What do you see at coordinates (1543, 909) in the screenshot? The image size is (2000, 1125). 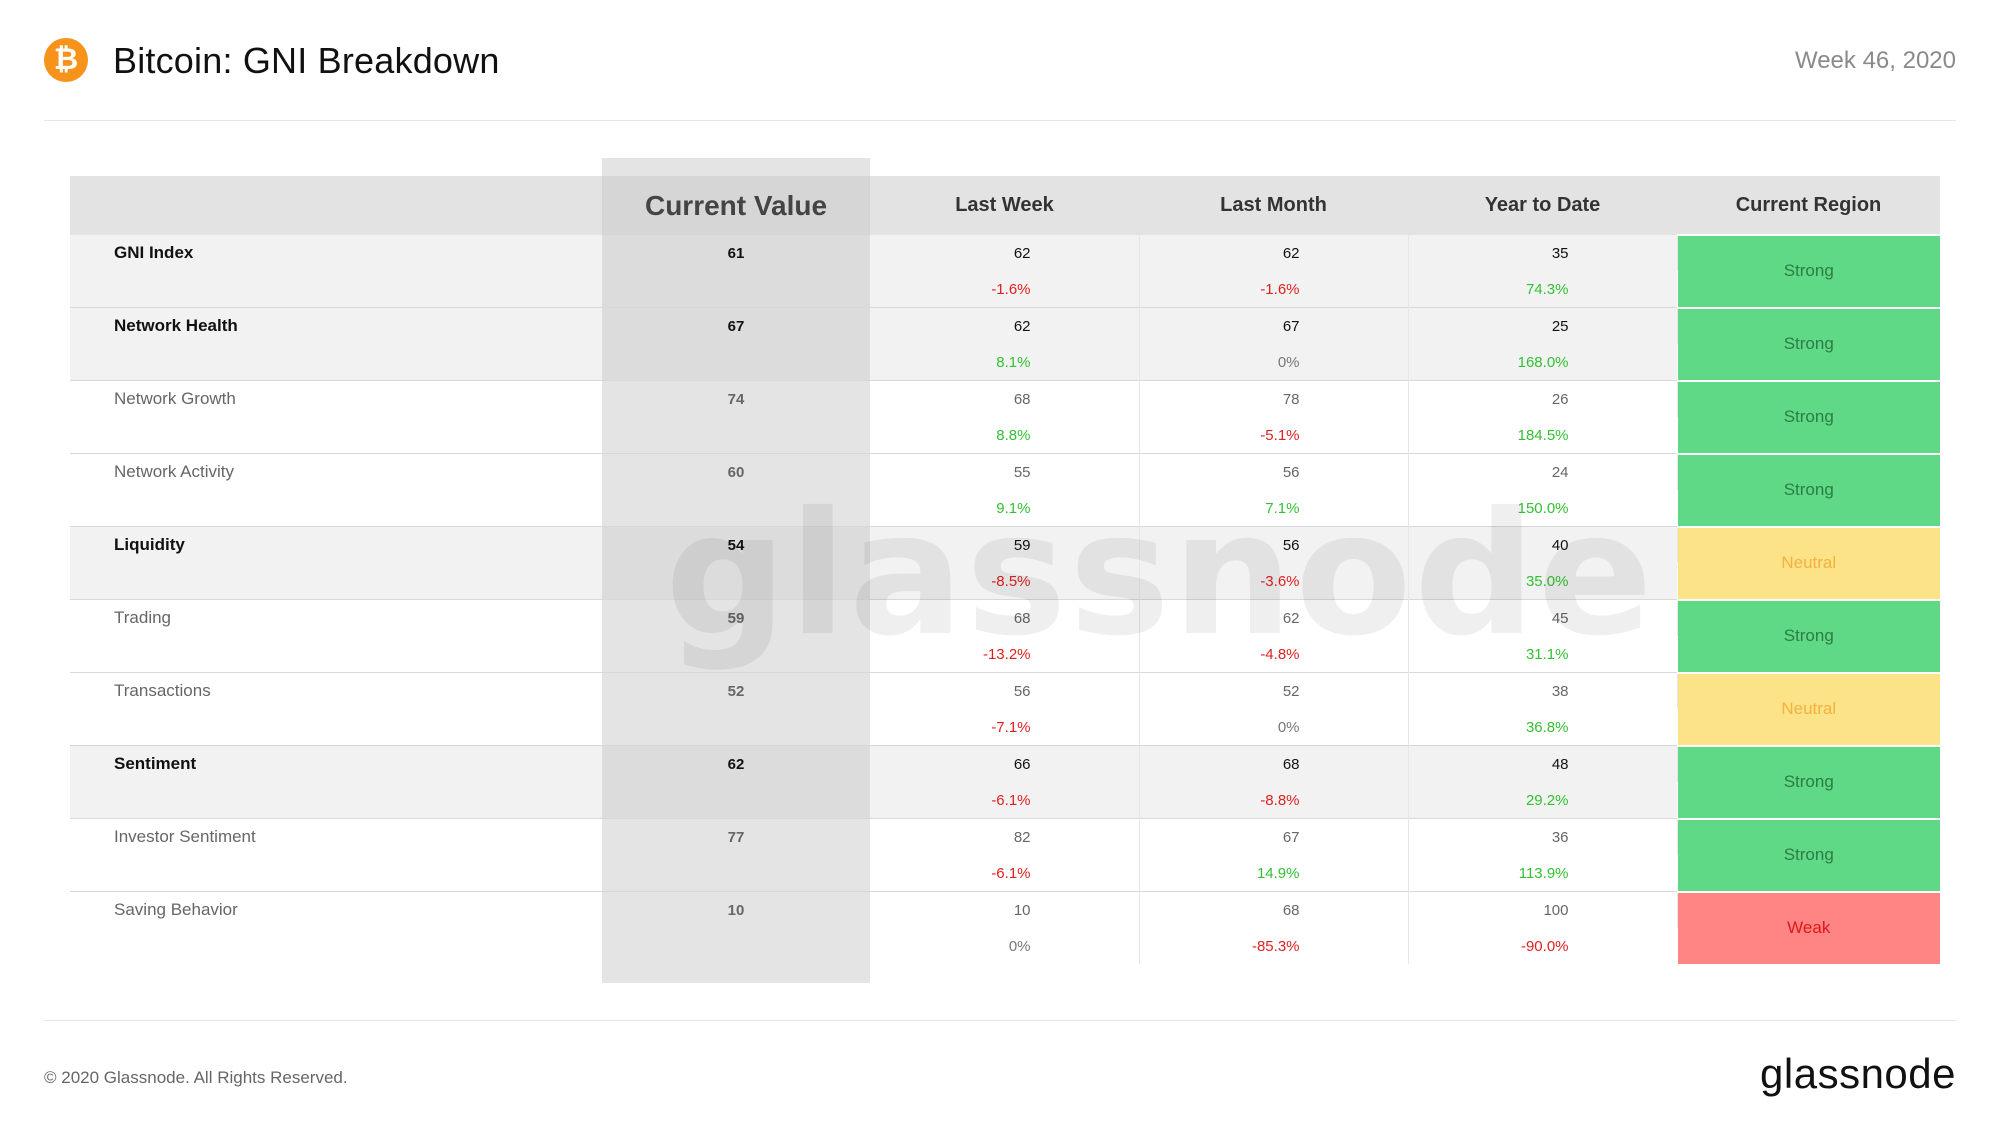 I see `ytd-value-saving-behavior: 100` at bounding box center [1543, 909].